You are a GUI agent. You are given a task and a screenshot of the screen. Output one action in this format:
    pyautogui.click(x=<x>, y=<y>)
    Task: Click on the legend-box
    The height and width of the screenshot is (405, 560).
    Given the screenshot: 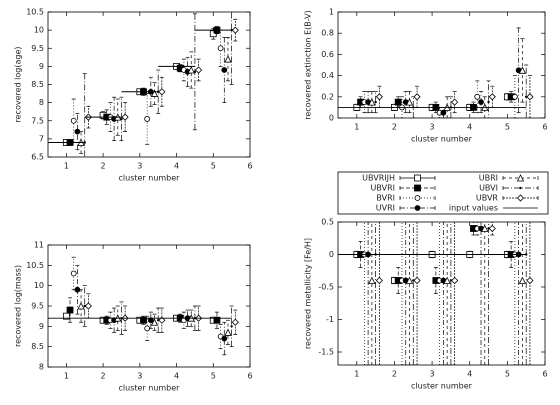 What is the action you would take?
    pyautogui.click(x=443, y=193)
    